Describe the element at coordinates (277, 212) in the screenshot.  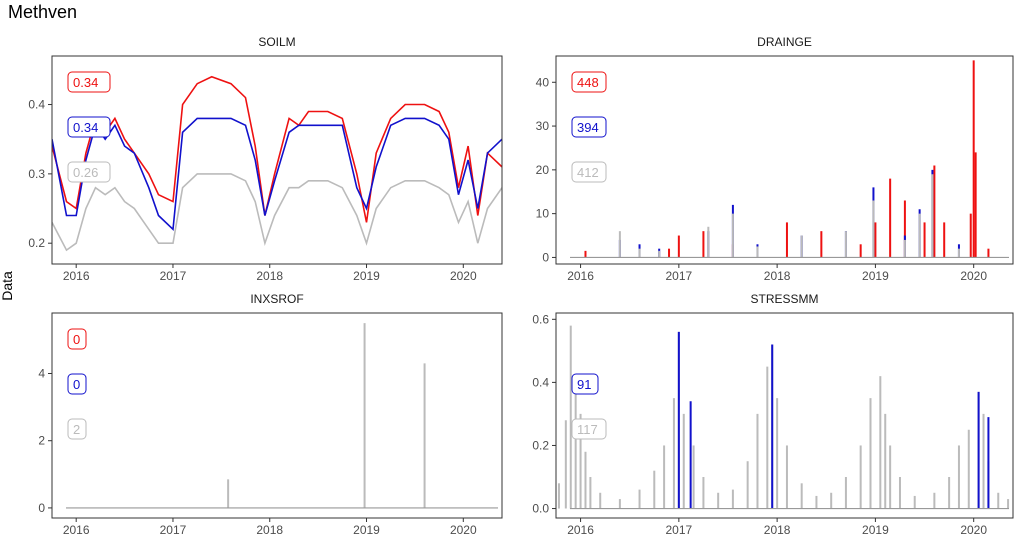
I see `series-line-grey` at that location.